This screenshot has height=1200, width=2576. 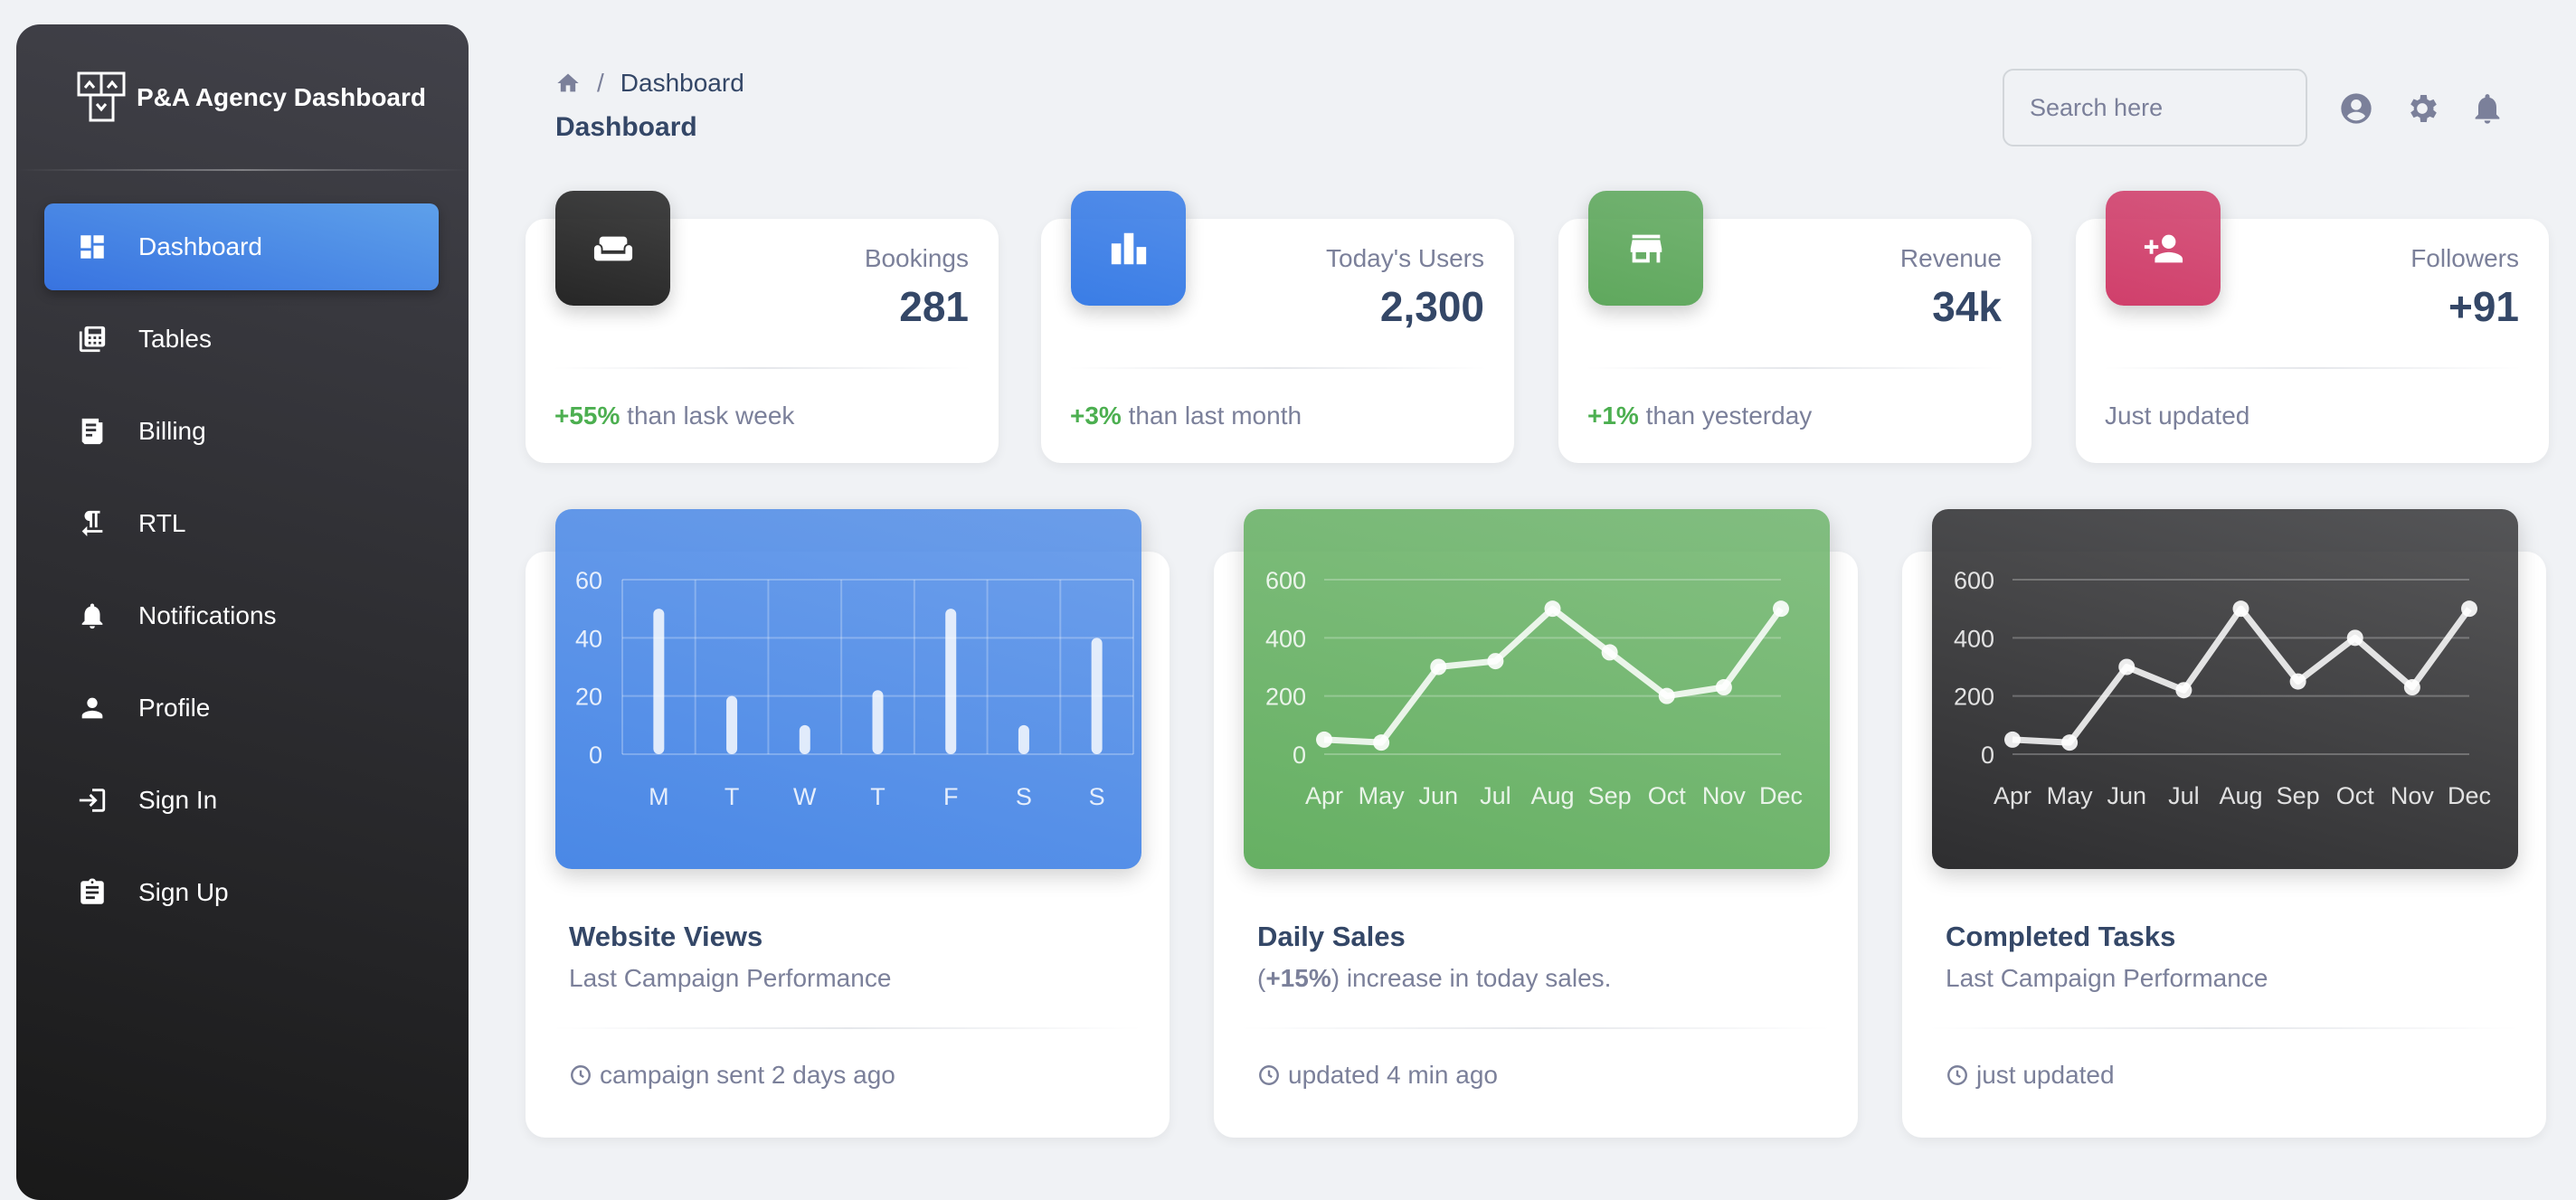 I want to click on sidebar-item-label: RTL, so click(x=162, y=523).